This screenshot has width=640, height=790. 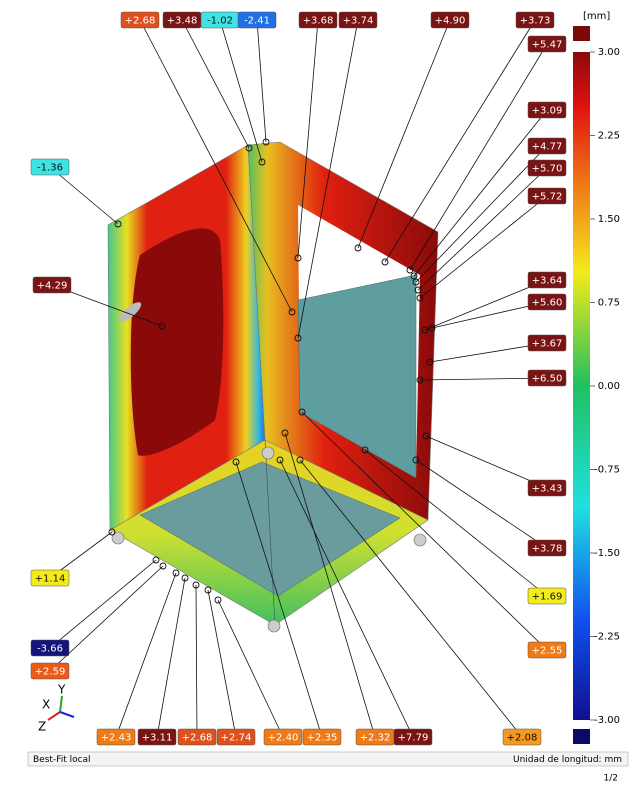 What do you see at coordinates (182, 21) in the screenshot?
I see `label-text: +3.48` at bounding box center [182, 21].